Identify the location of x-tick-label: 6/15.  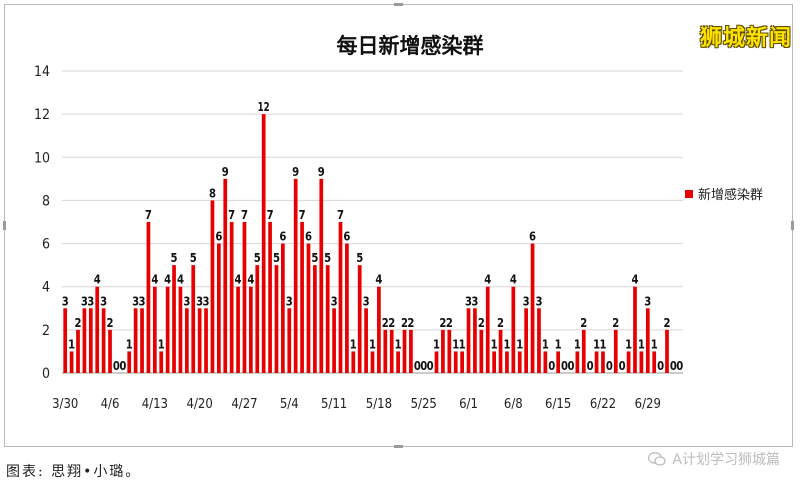
(558, 404).